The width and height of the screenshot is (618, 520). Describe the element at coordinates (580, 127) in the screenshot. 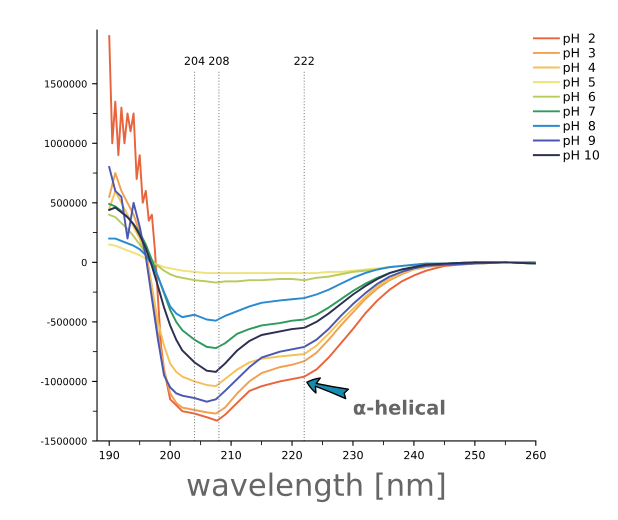

I see `legend-label: pH 8` at that location.